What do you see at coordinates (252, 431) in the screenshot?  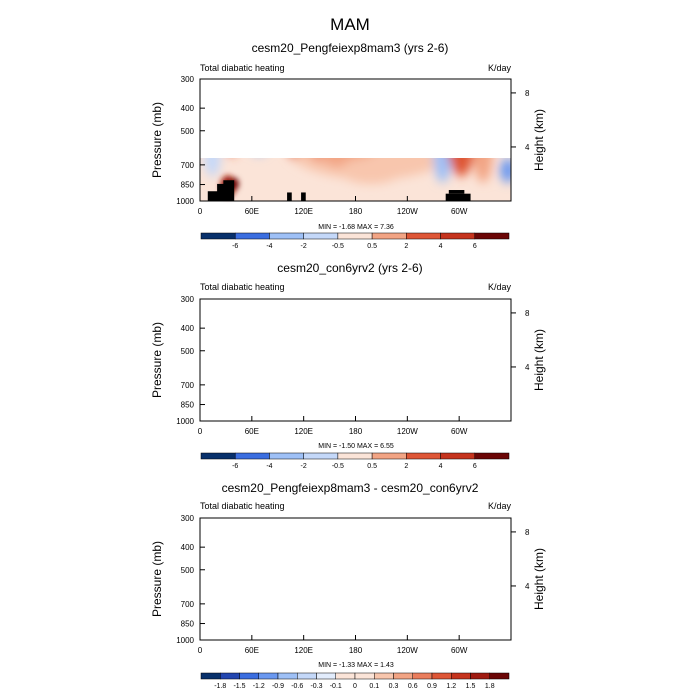 I see `x-tick-label: 60E` at bounding box center [252, 431].